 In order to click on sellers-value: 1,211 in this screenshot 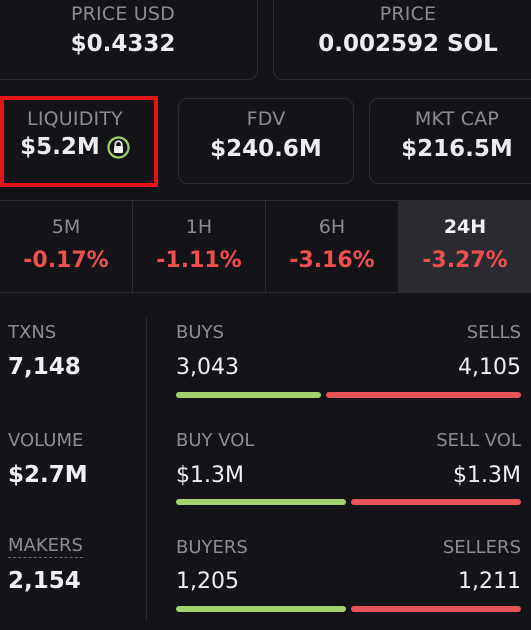, I will do `click(489, 581)`.